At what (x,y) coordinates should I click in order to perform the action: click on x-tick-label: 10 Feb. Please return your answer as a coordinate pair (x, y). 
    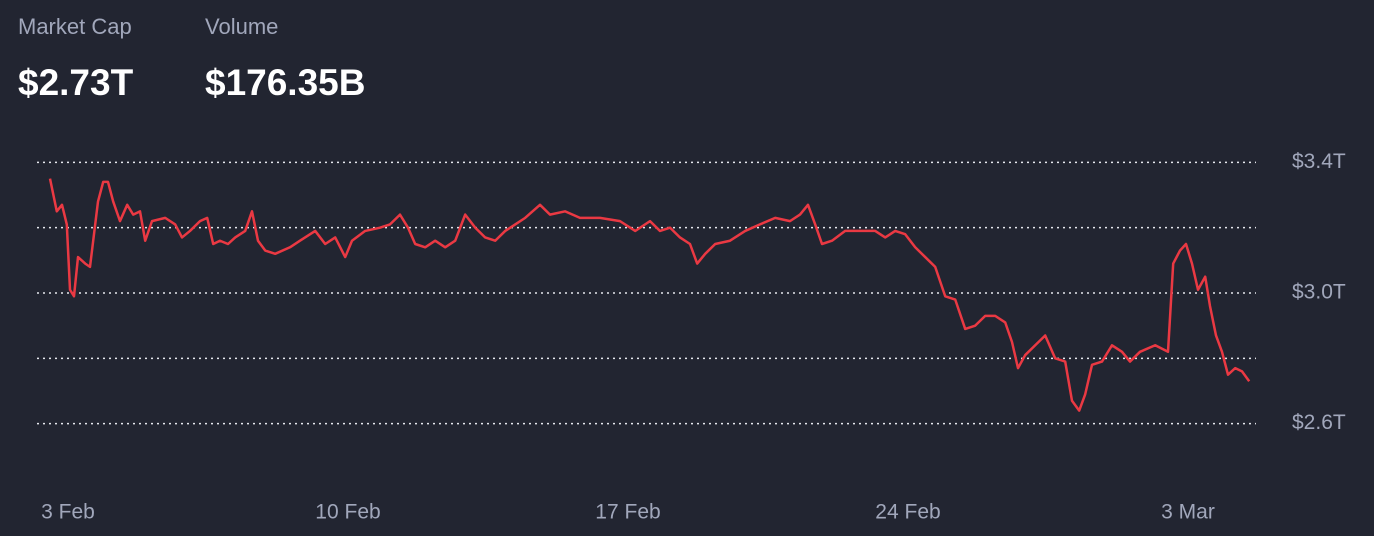
    Looking at the image, I should click on (347, 512).